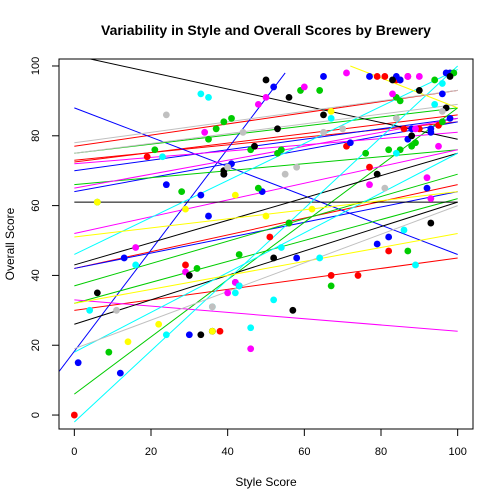 Image resolution: width=504 pixels, height=504 pixels. I want to click on x-tick-label: 100, so click(457, 452).